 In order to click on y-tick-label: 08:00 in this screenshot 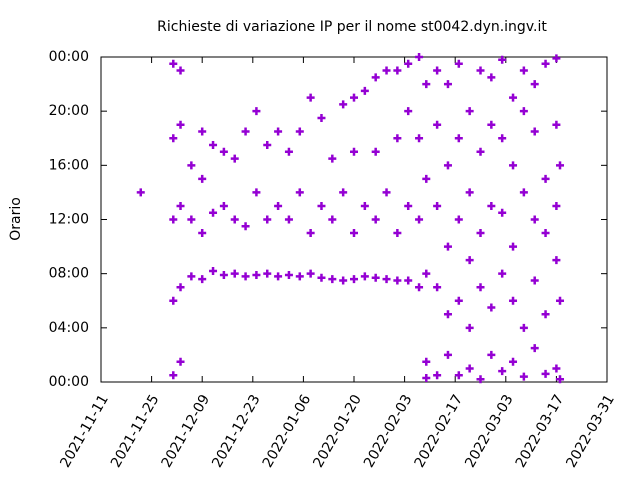, I will do `click(69, 274)`.